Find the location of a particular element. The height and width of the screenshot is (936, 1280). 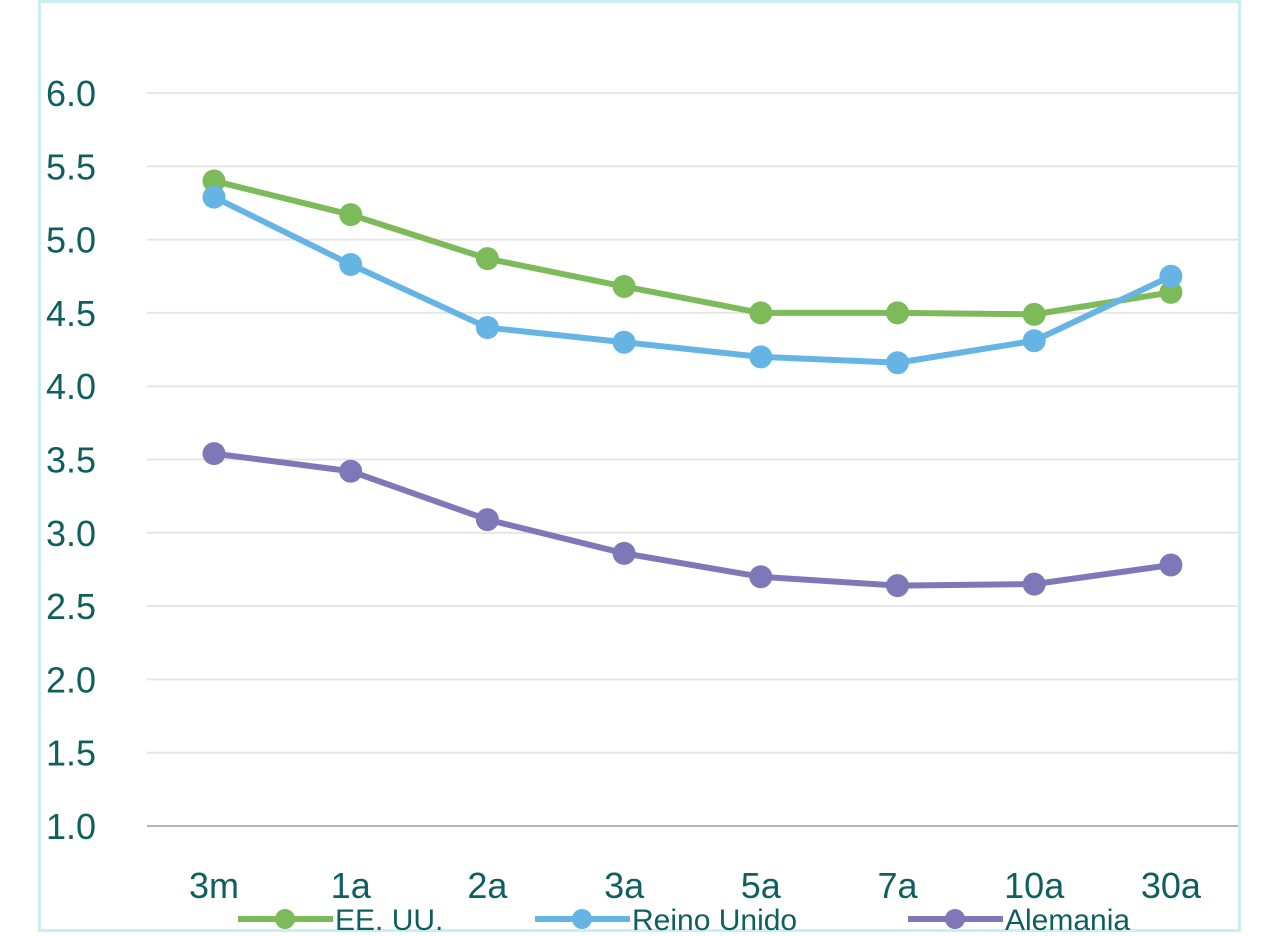

x-tick-label: 30a is located at coordinates (1171, 885).